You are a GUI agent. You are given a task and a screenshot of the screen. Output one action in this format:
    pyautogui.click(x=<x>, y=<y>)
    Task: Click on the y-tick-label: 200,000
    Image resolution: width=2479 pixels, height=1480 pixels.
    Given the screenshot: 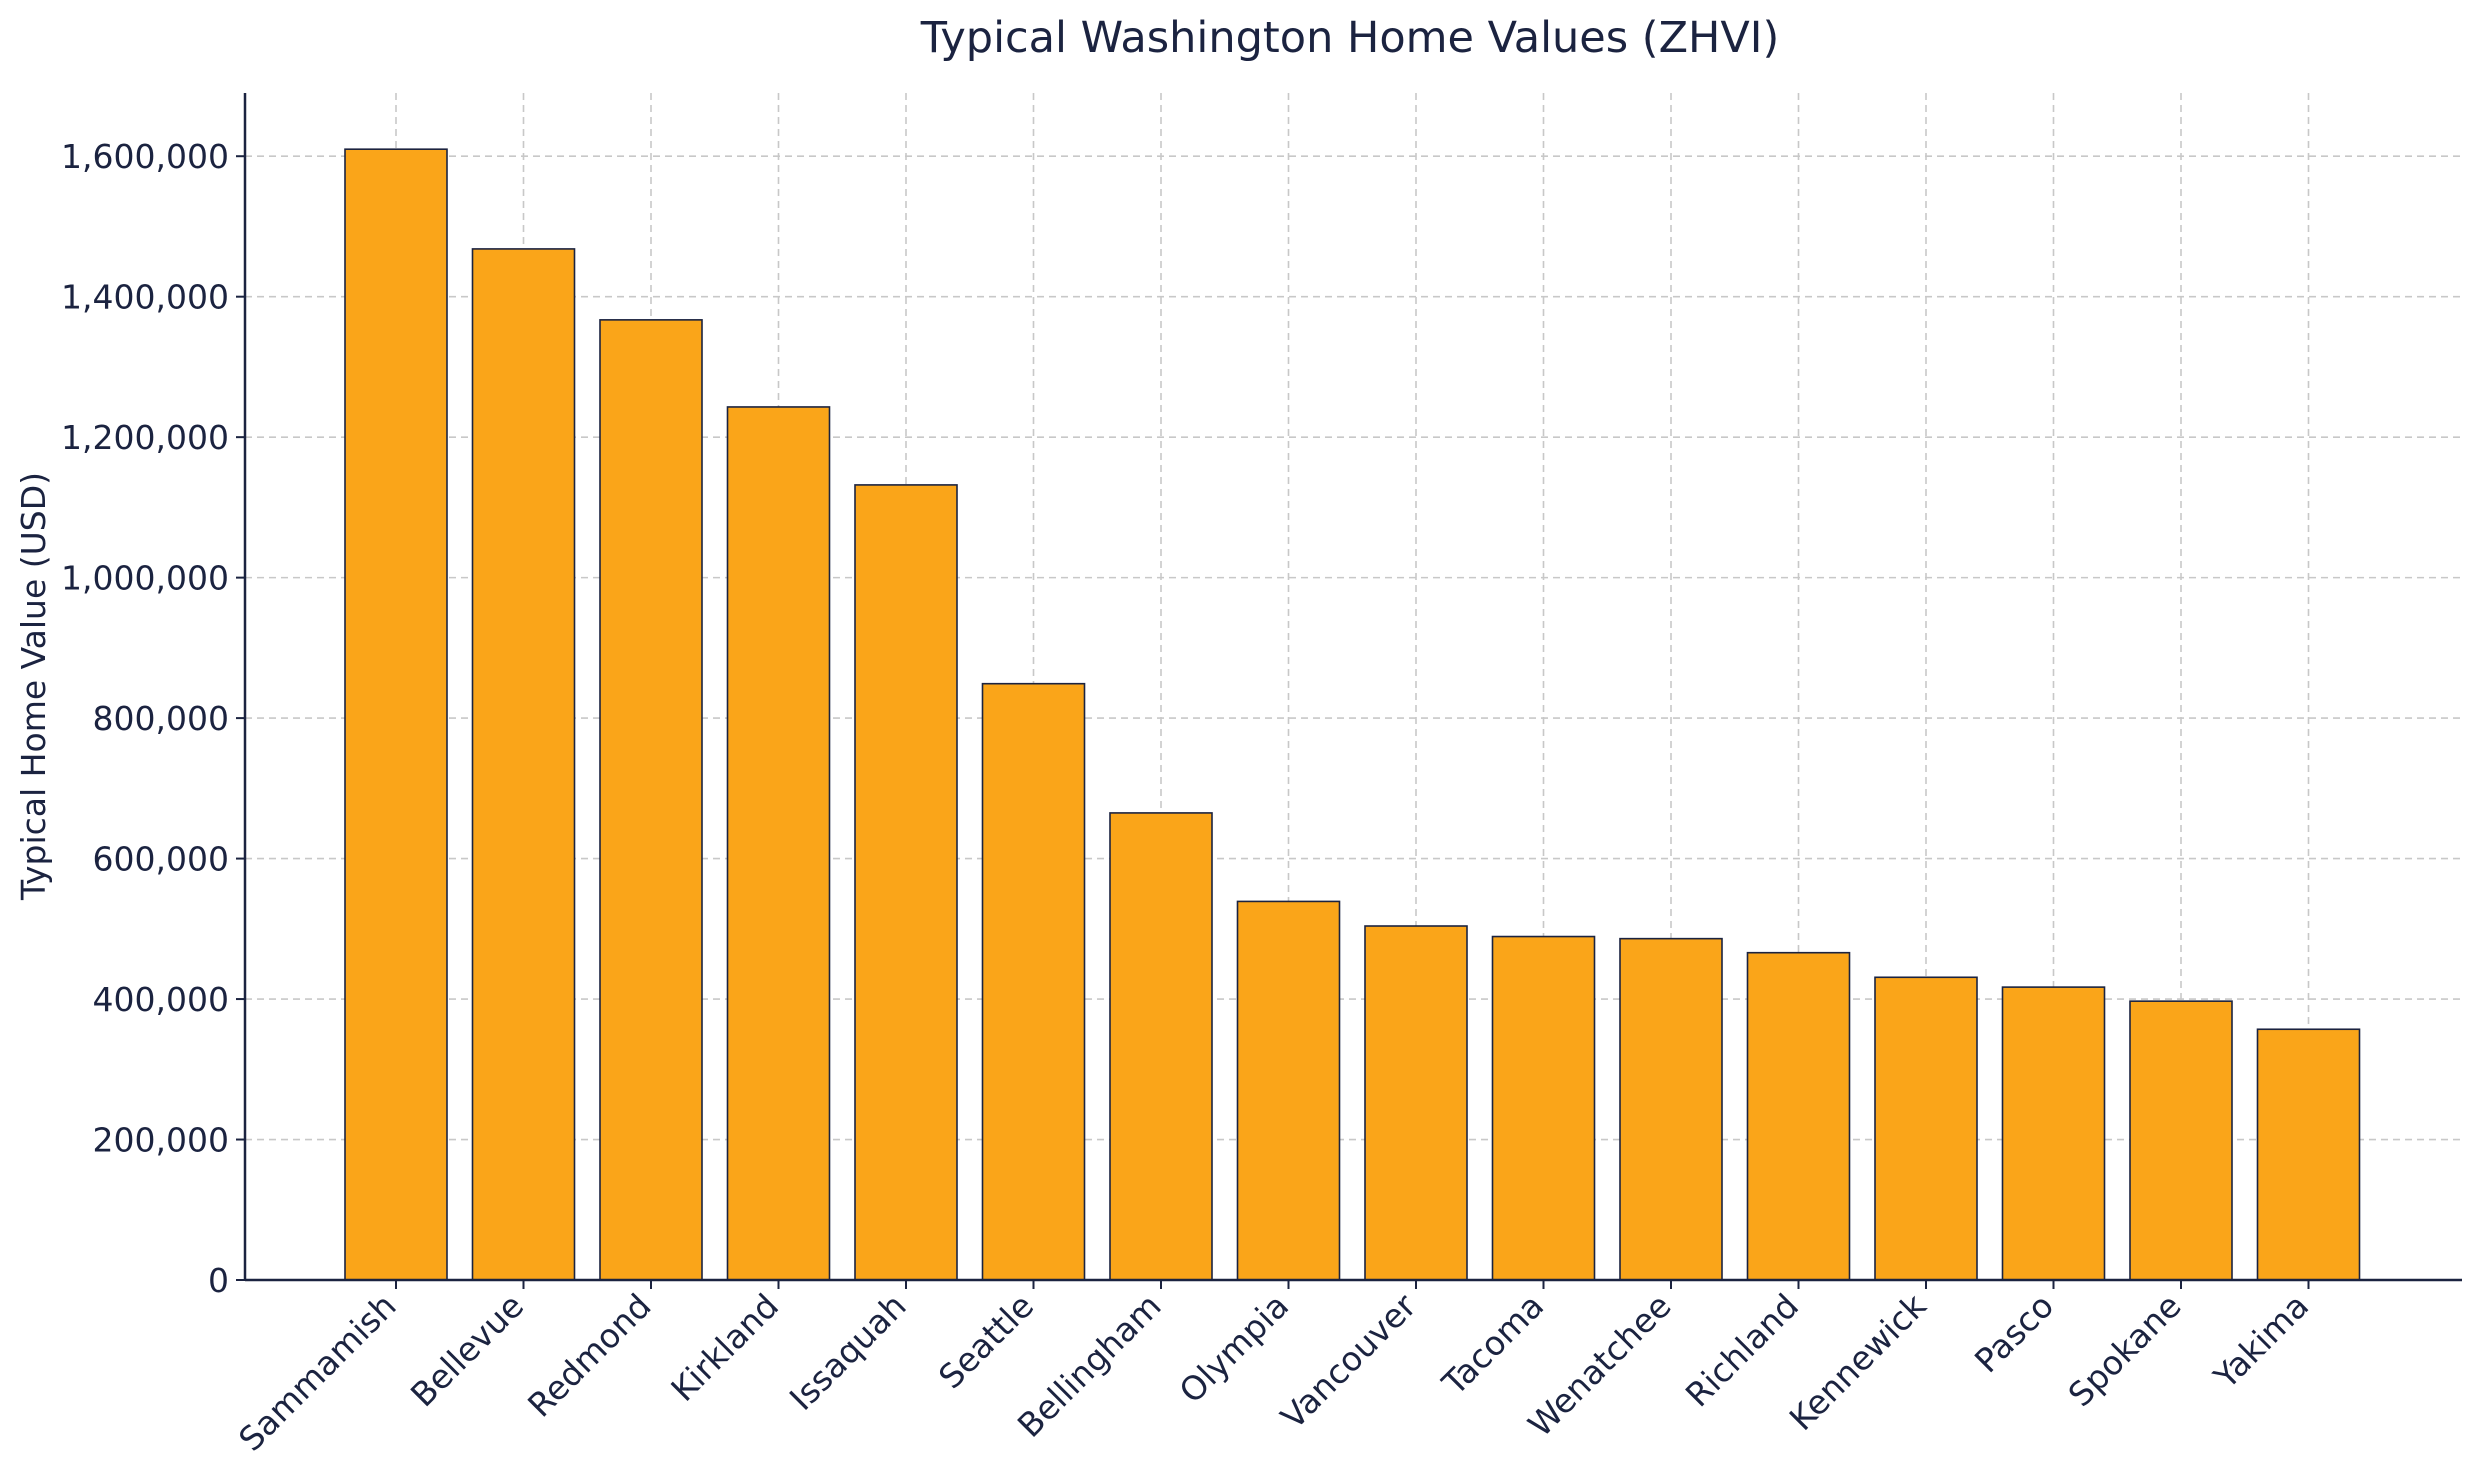 What is the action you would take?
    pyautogui.click(x=161, y=1140)
    